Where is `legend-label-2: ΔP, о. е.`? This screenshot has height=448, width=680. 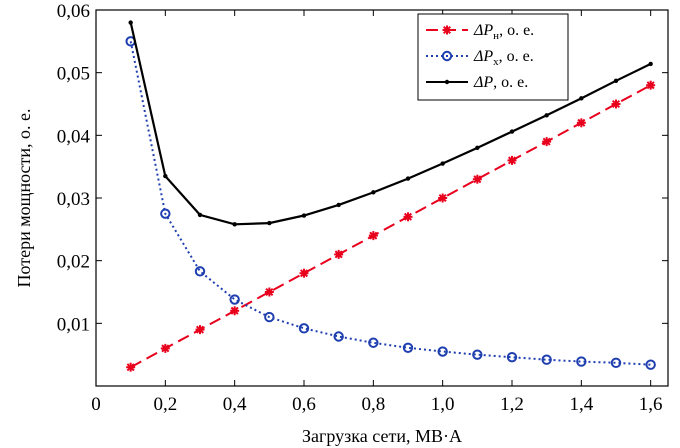
legend-label-2: ΔP, о. е. is located at coordinates (500, 82).